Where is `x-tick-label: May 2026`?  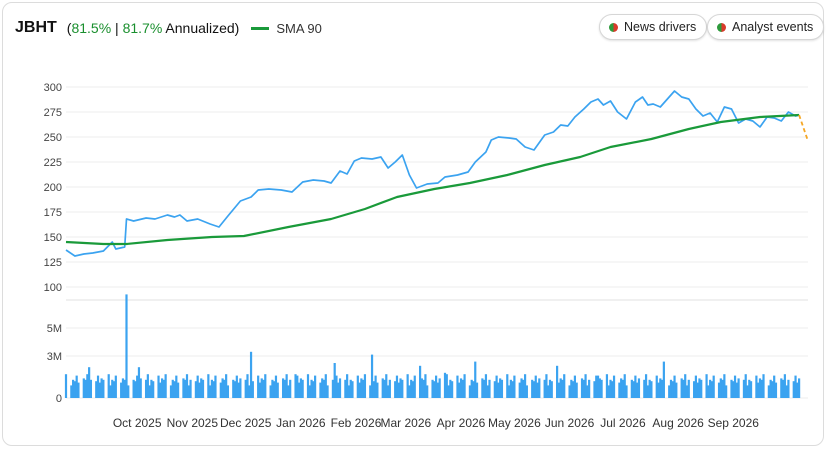
x-tick-label: May 2026 is located at coordinates (514, 423).